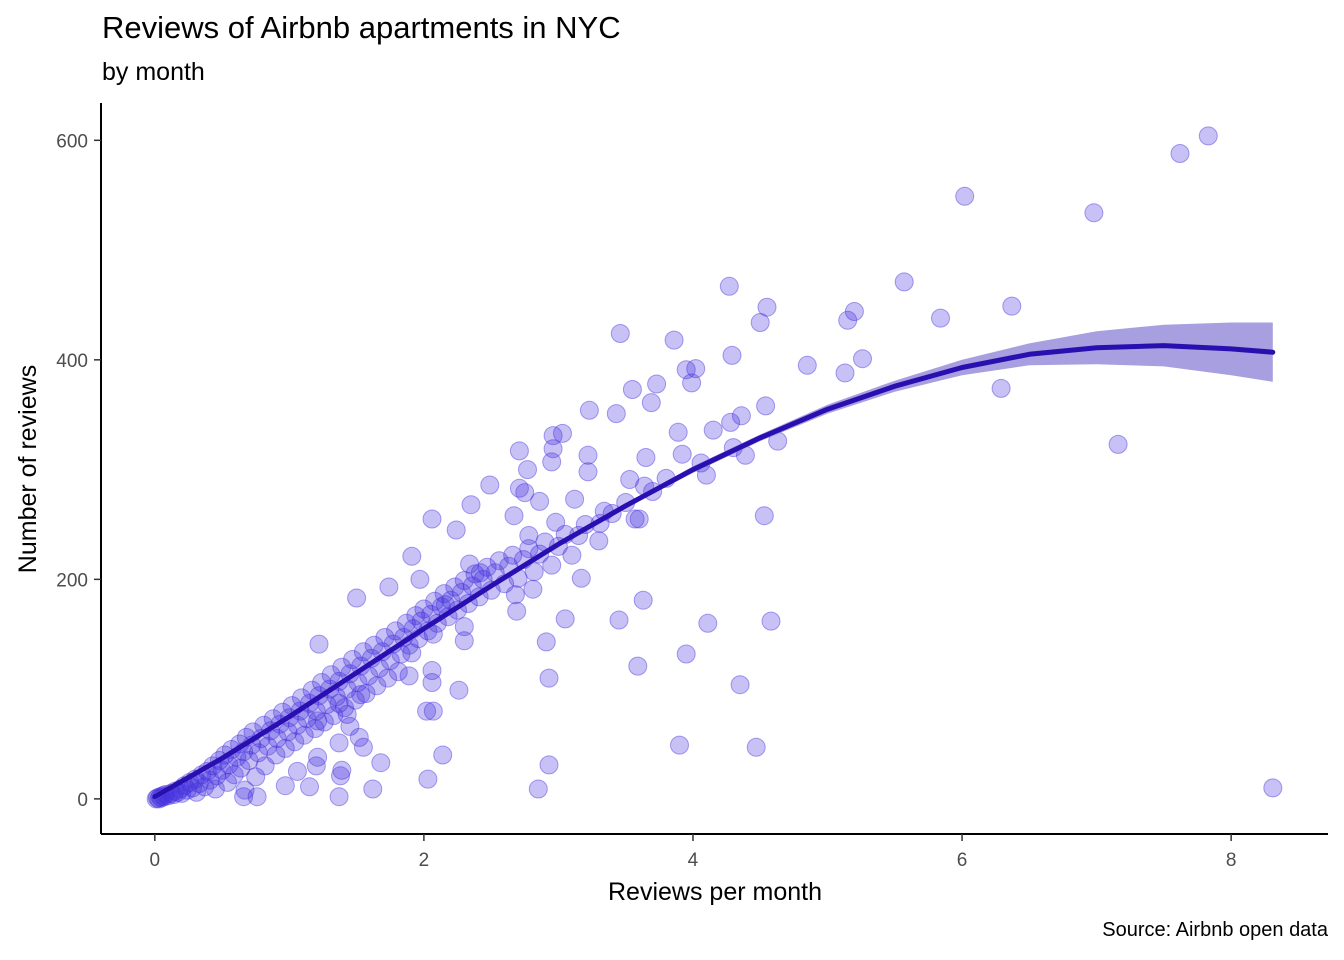  Describe the element at coordinates (72, 361) in the screenshot. I see `y-tick-label: 400` at that location.